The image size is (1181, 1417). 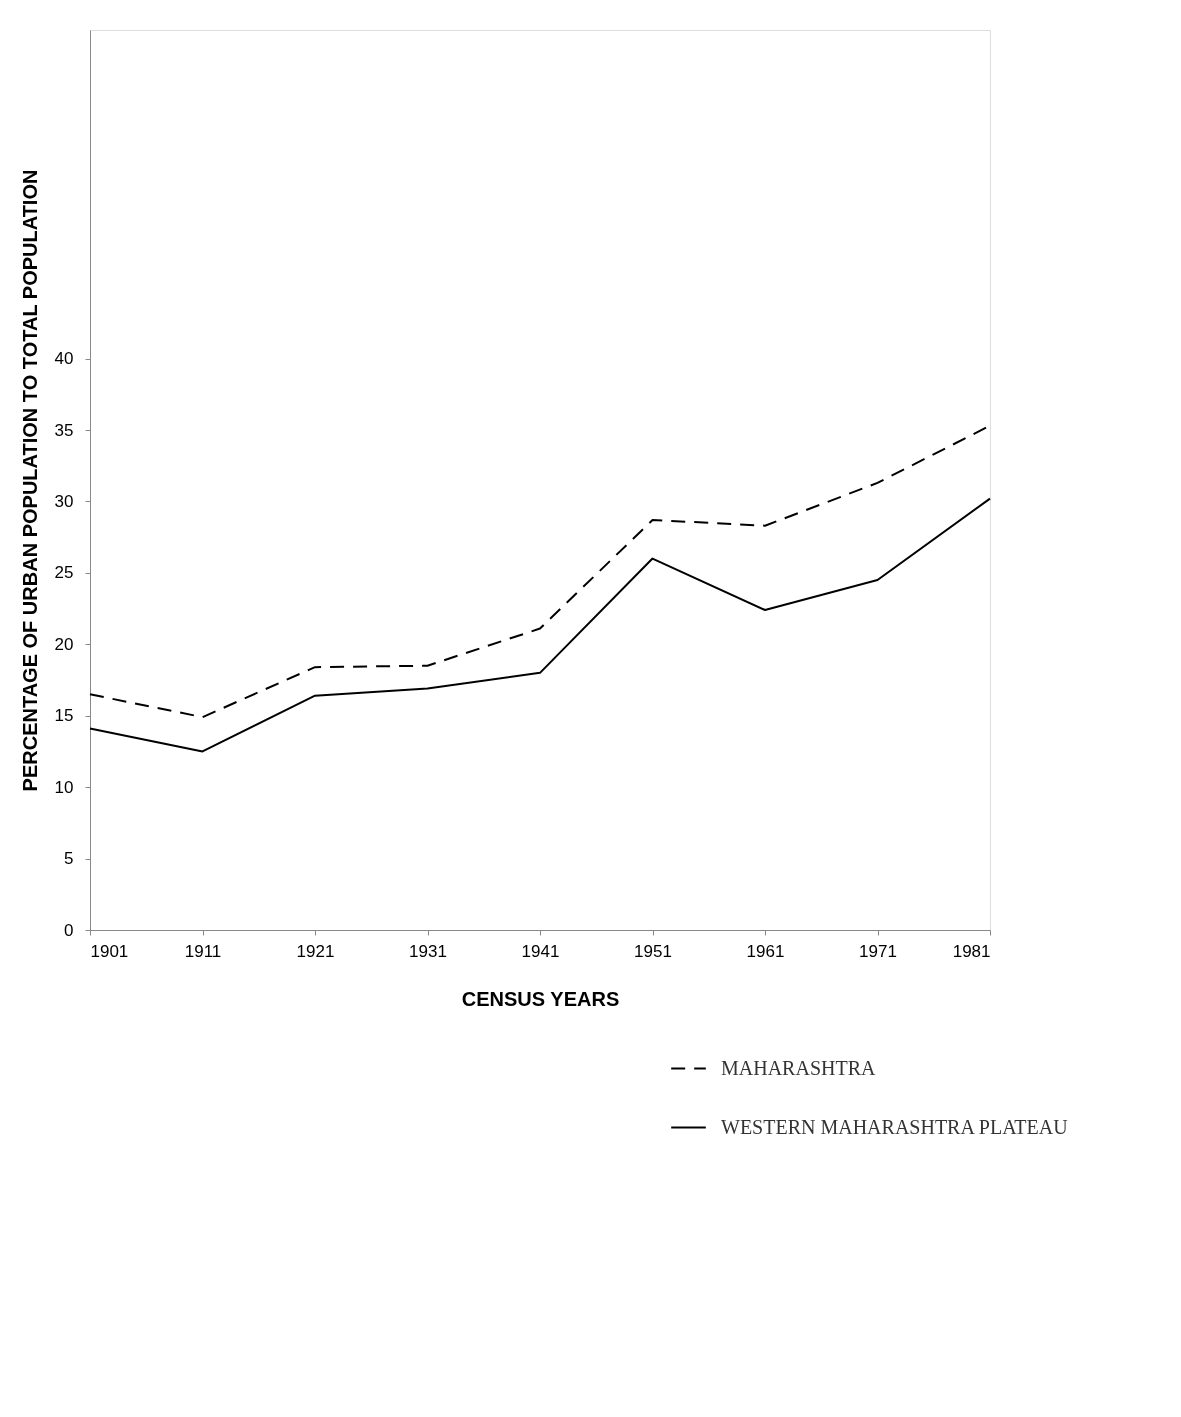 What do you see at coordinates (203, 951) in the screenshot?
I see `x-tick-label: 1911` at bounding box center [203, 951].